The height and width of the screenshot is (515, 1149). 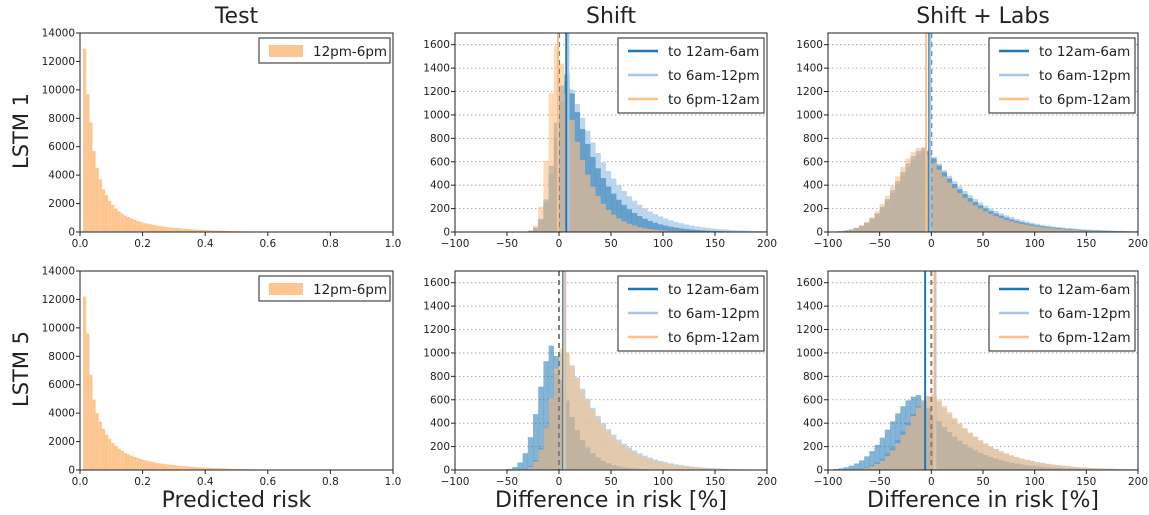 What do you see at coordinates (58, 90) in the screenshot?
I see `y-tick-label: 10000` at bounding box center [58, 90].